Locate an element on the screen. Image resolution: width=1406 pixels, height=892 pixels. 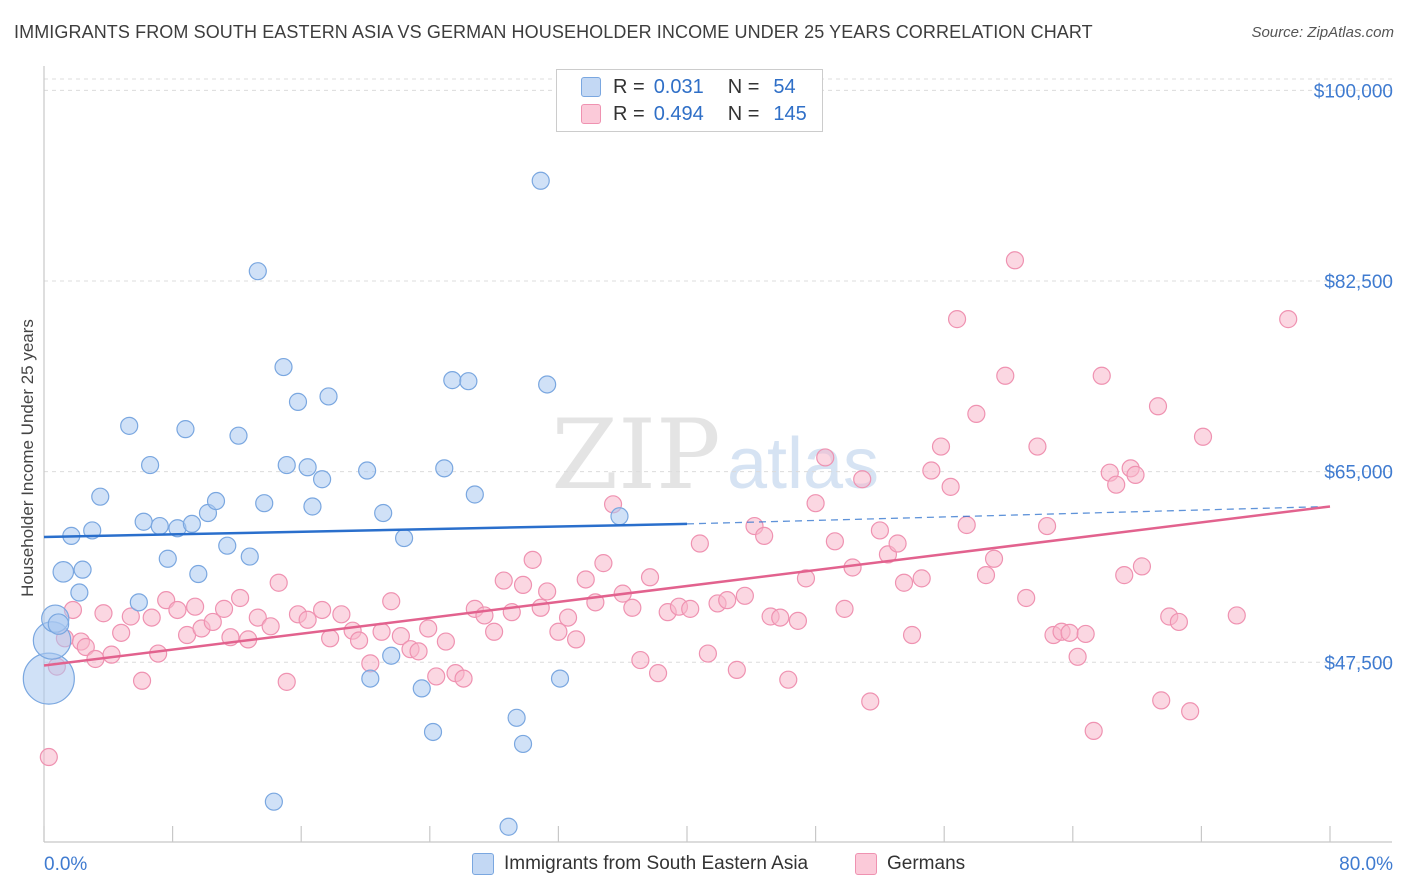
y-tick-label: $47,500 is located at coordinates (1358, 663).